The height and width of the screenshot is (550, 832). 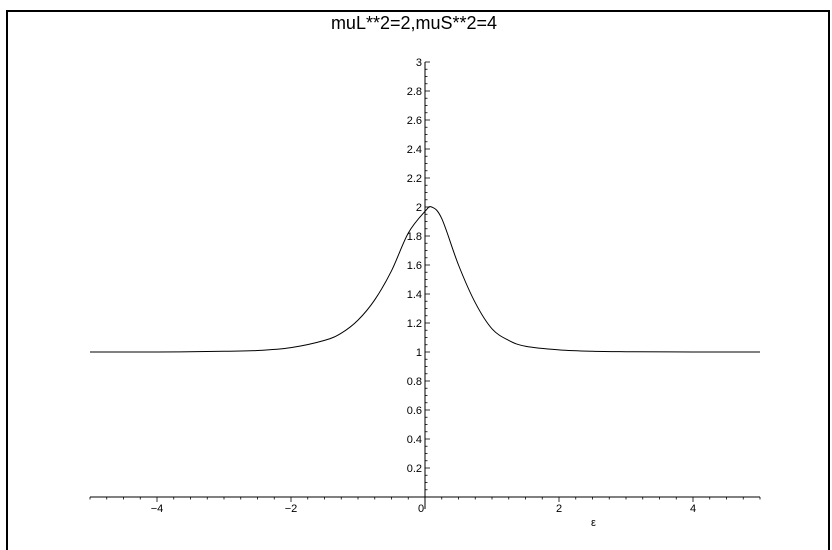 I want to click on y-tick-label: 1.2, so click(x=414, y=324).